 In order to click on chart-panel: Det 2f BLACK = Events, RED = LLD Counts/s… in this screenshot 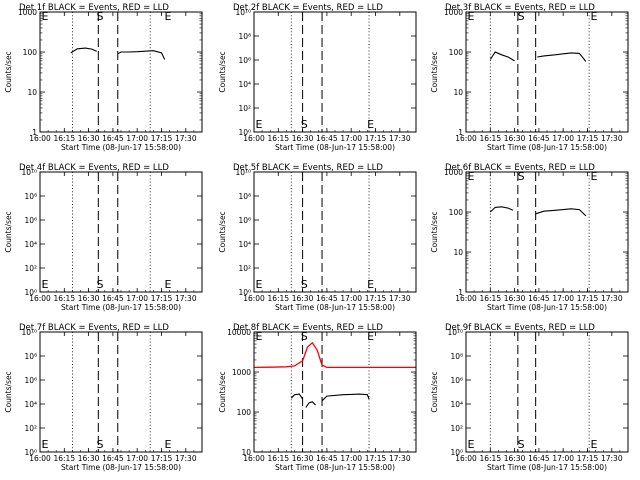, I will do `click(317, 77)`.